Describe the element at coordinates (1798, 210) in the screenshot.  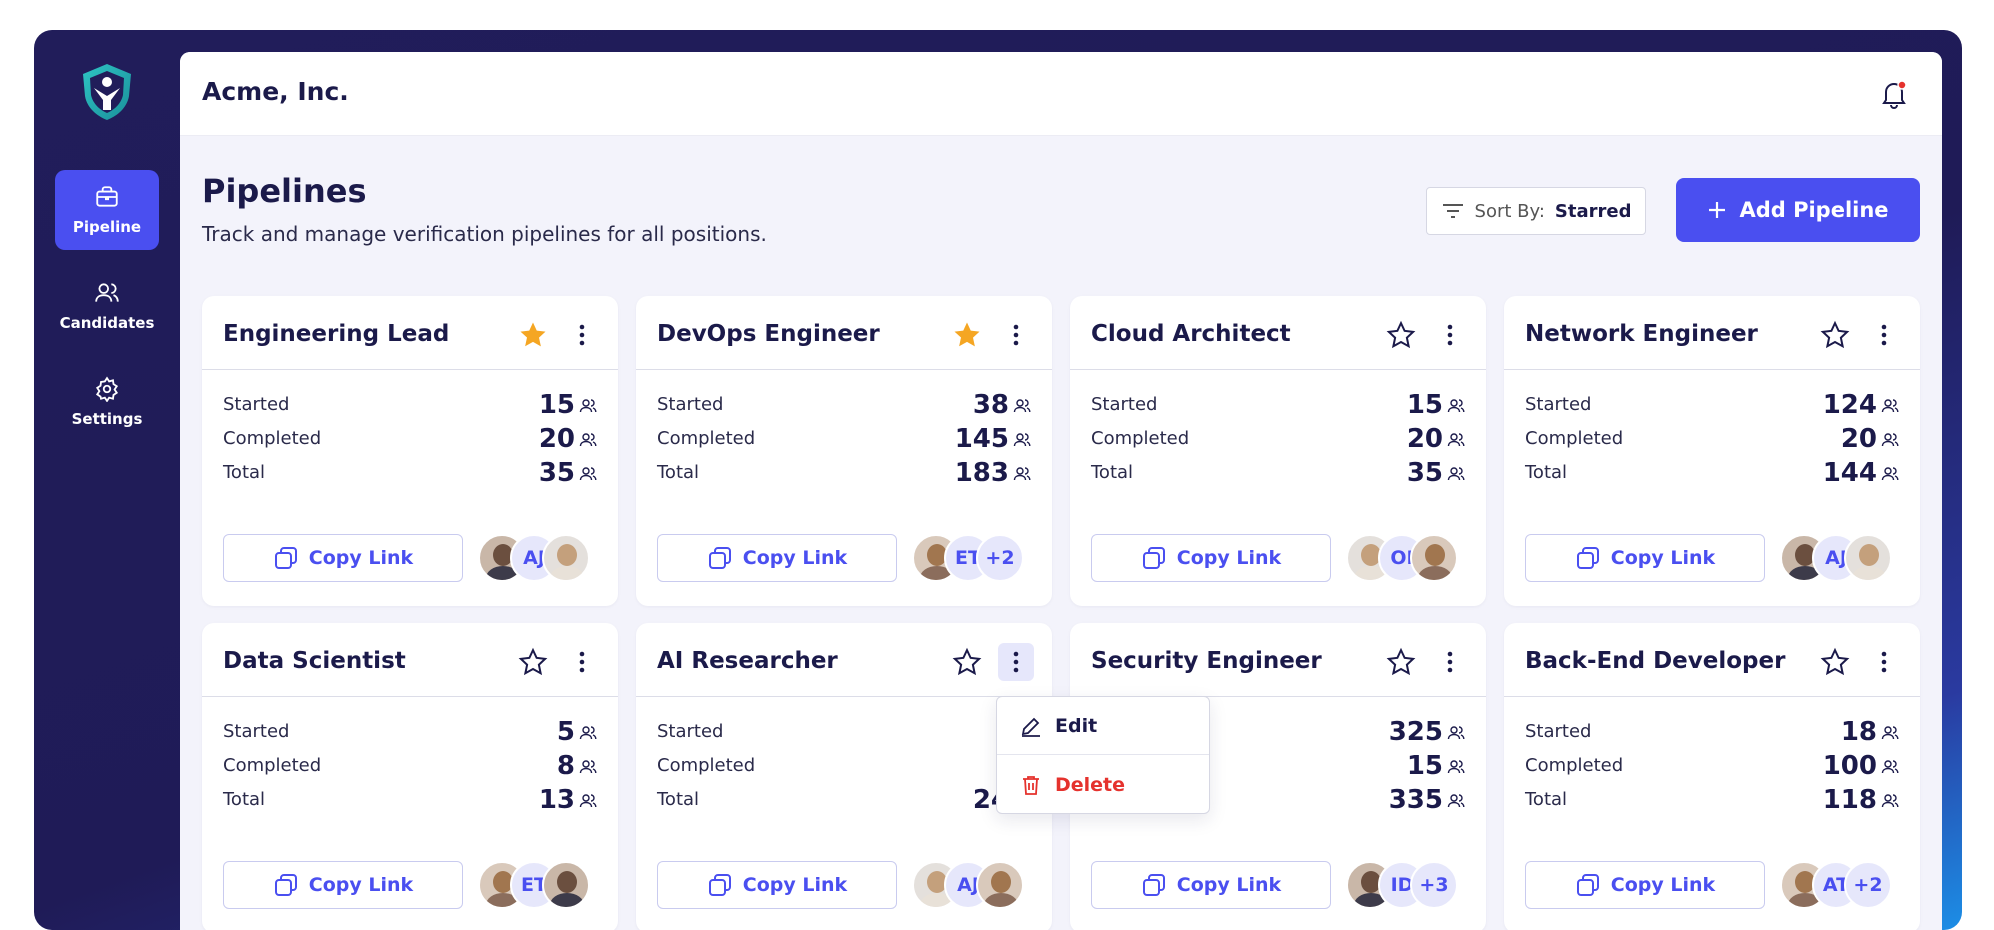
I see `add-pipeline-button: Add Pipeline` at that location.